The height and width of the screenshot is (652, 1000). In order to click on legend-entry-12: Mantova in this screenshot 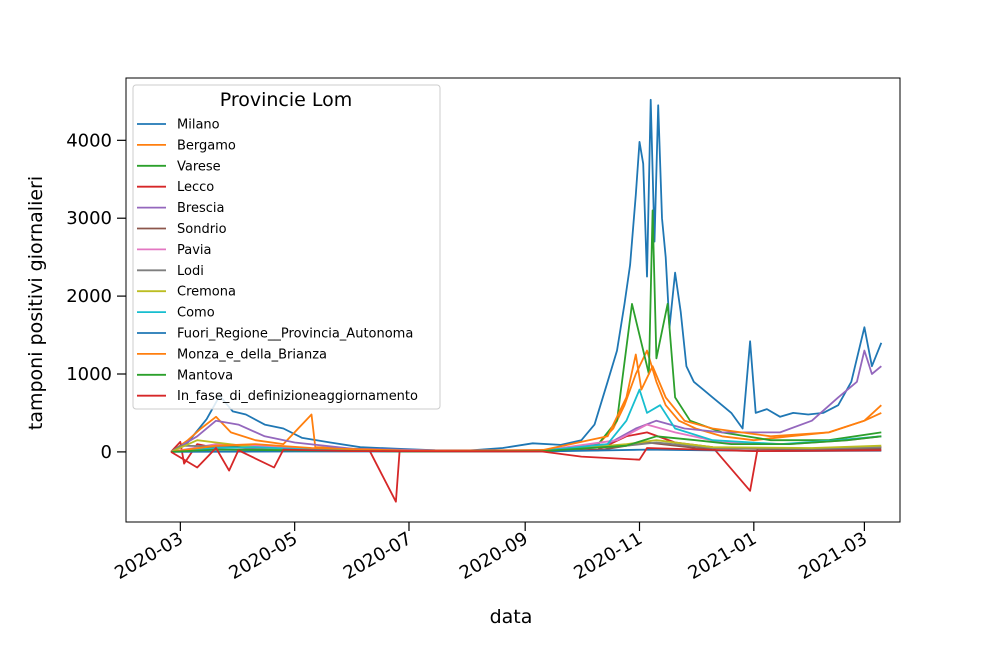, I will do `click(205, 375)`.